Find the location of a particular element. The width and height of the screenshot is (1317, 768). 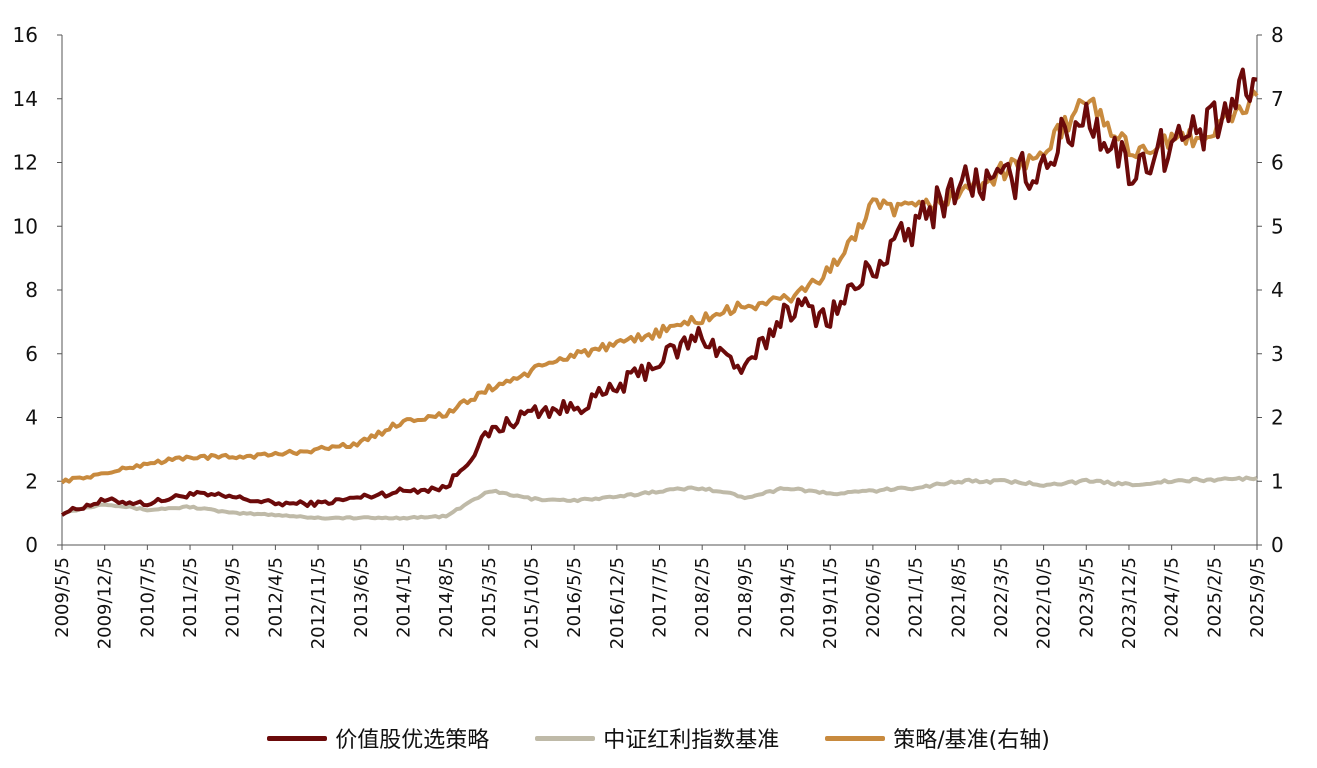

legend-item-ratio: 策略/基准(右轴) is located at coordinates (937, 738).